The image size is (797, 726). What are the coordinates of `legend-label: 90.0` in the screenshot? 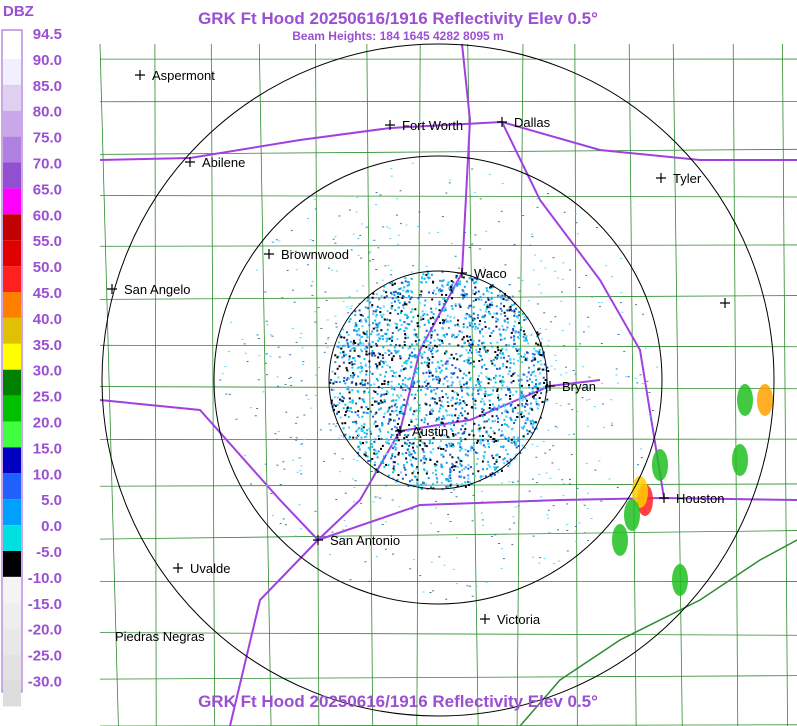 It's located at (47, 60).